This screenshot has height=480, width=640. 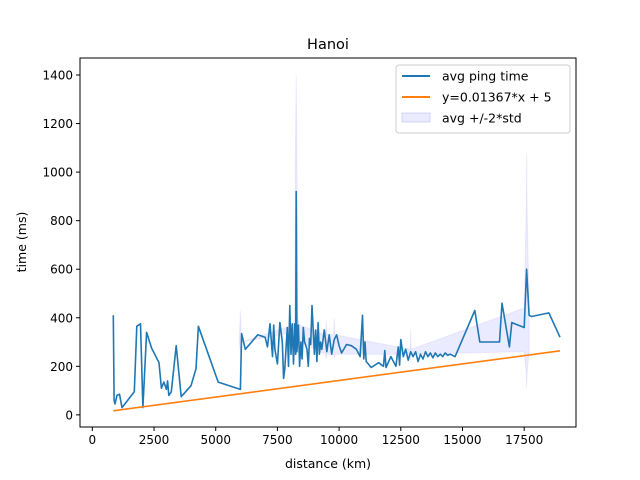 What do you see at coordinates (61, 245) in the screenshot?
I see `y-axis: 0 200 400 600 800 1000 1200 1400` at bounding box center [61, 245].